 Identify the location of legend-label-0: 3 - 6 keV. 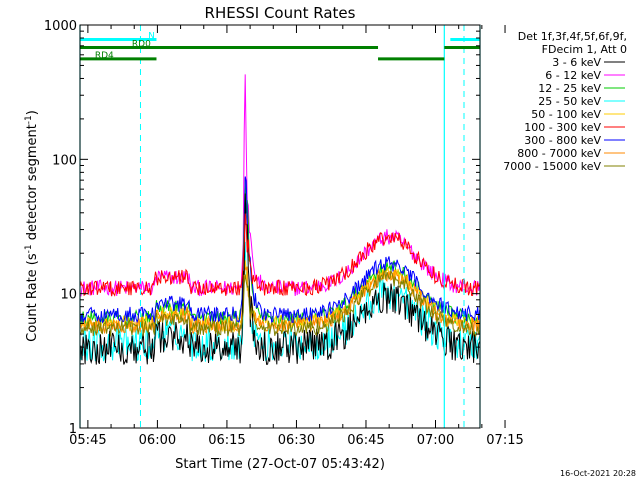
(576, 62).